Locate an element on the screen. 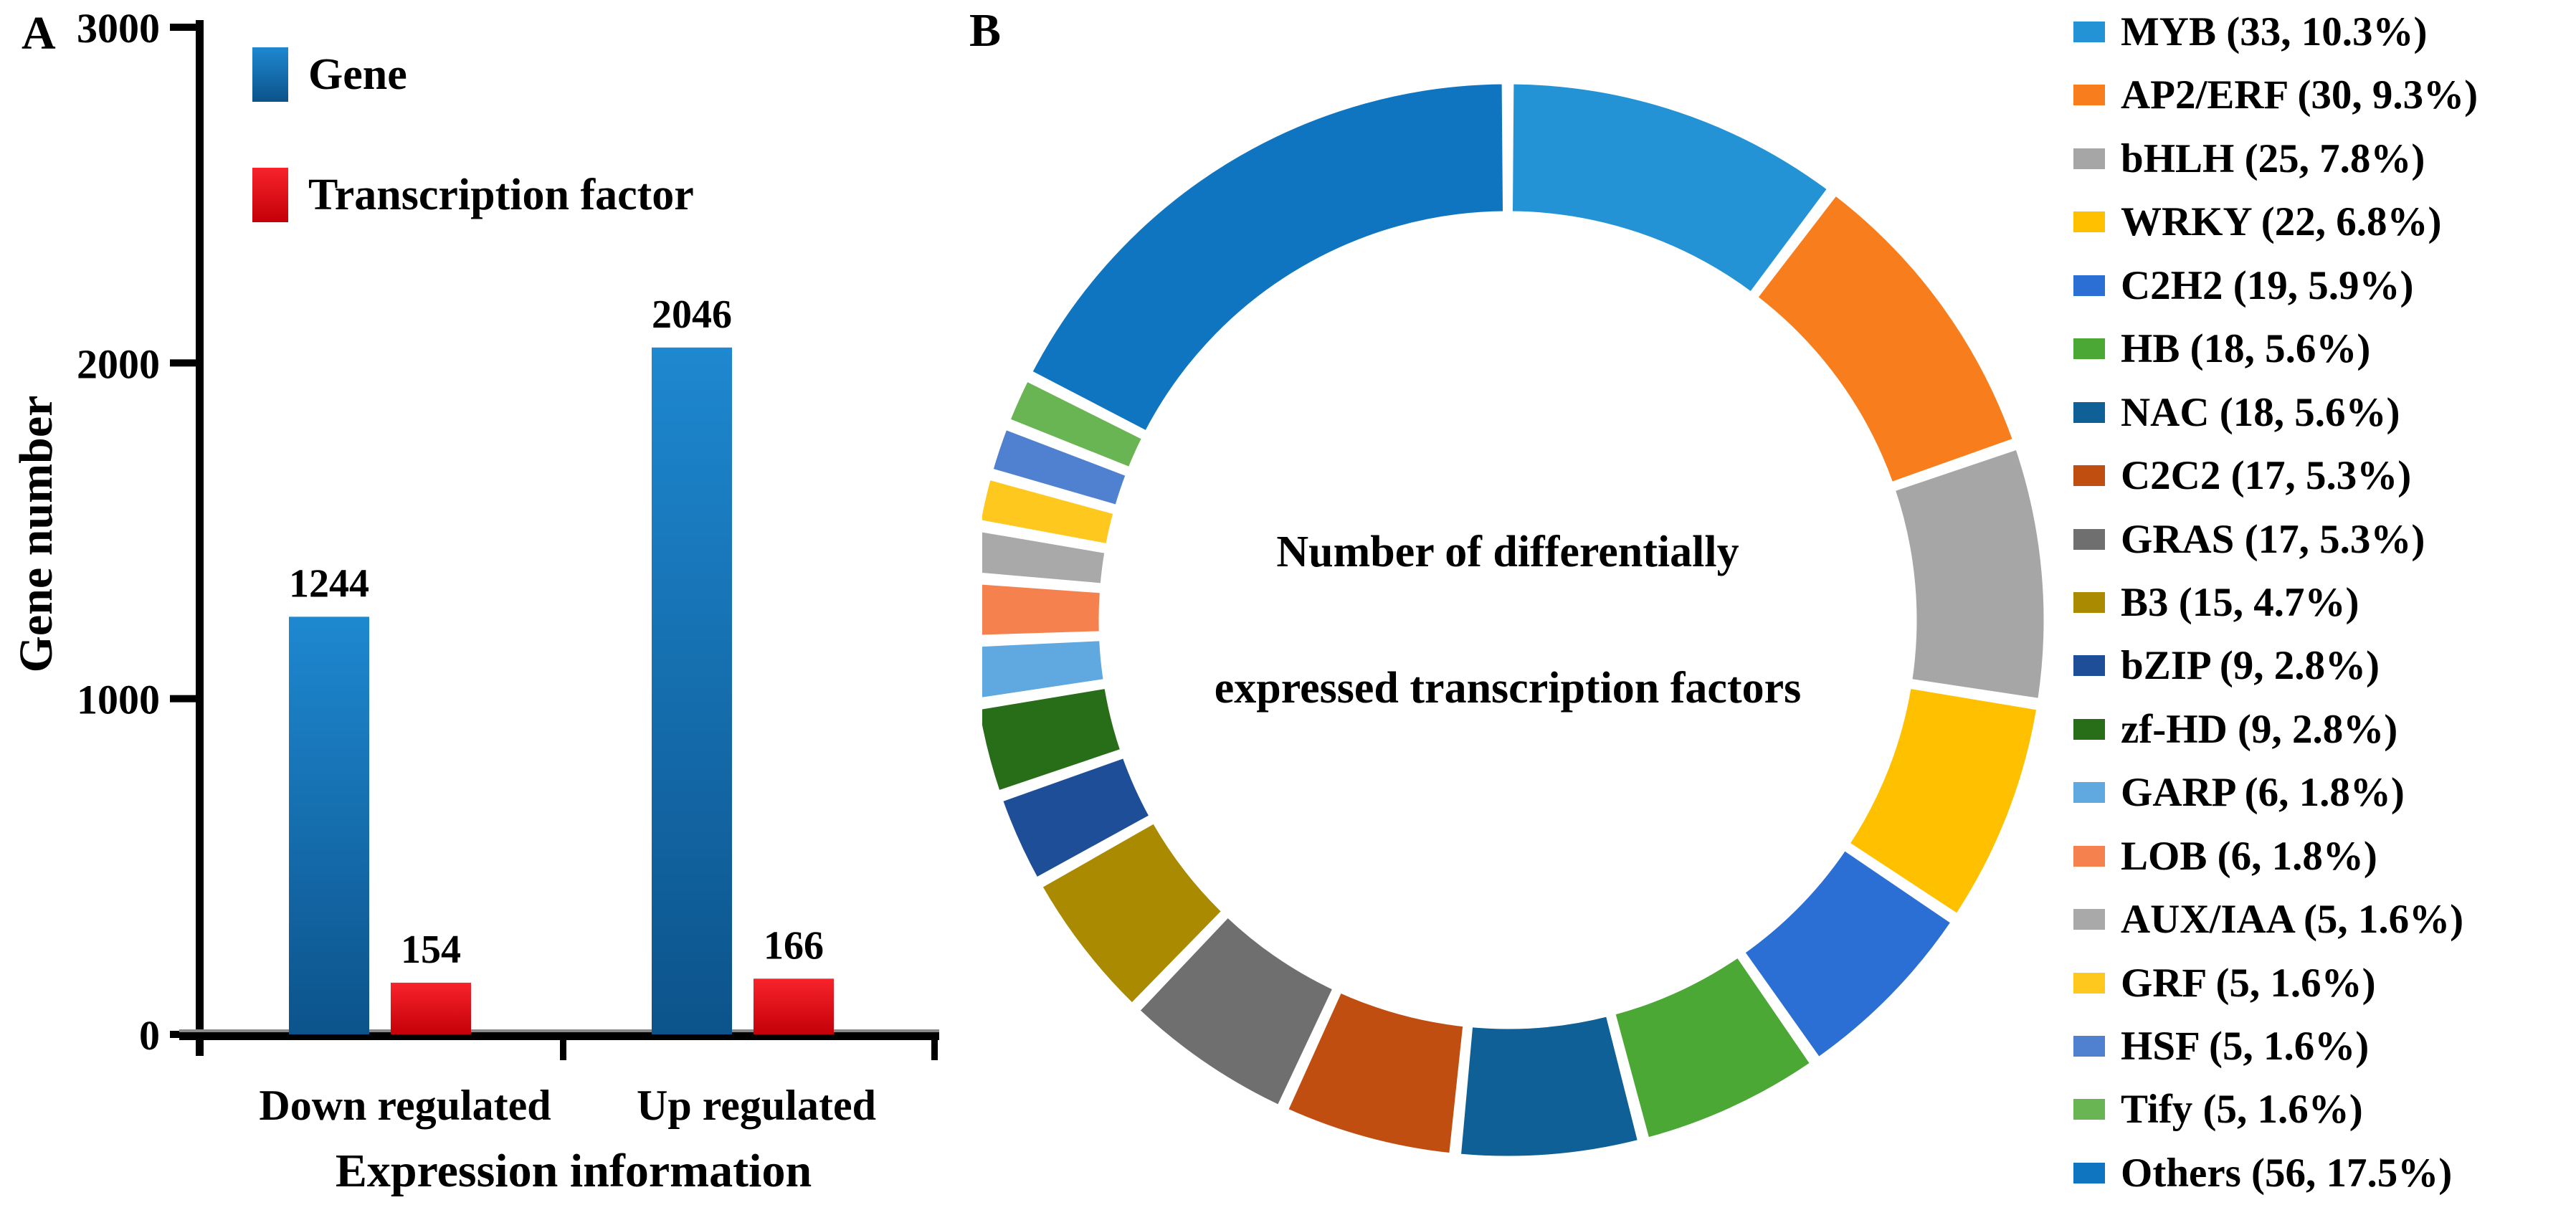 Image resolution: width=2576 pixels, height=1205 pixels. legend-item-wrky: WRKY (22, 6.8%) is located at coordinates (2324, 221).